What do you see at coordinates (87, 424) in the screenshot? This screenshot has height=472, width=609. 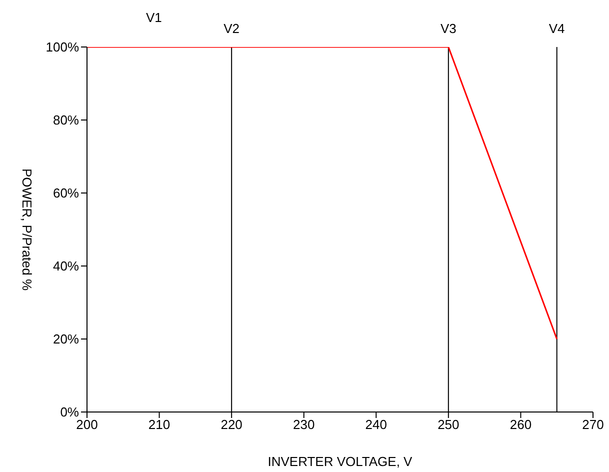 I see `x-tick-label: 200` at bounding box center [87, 424].